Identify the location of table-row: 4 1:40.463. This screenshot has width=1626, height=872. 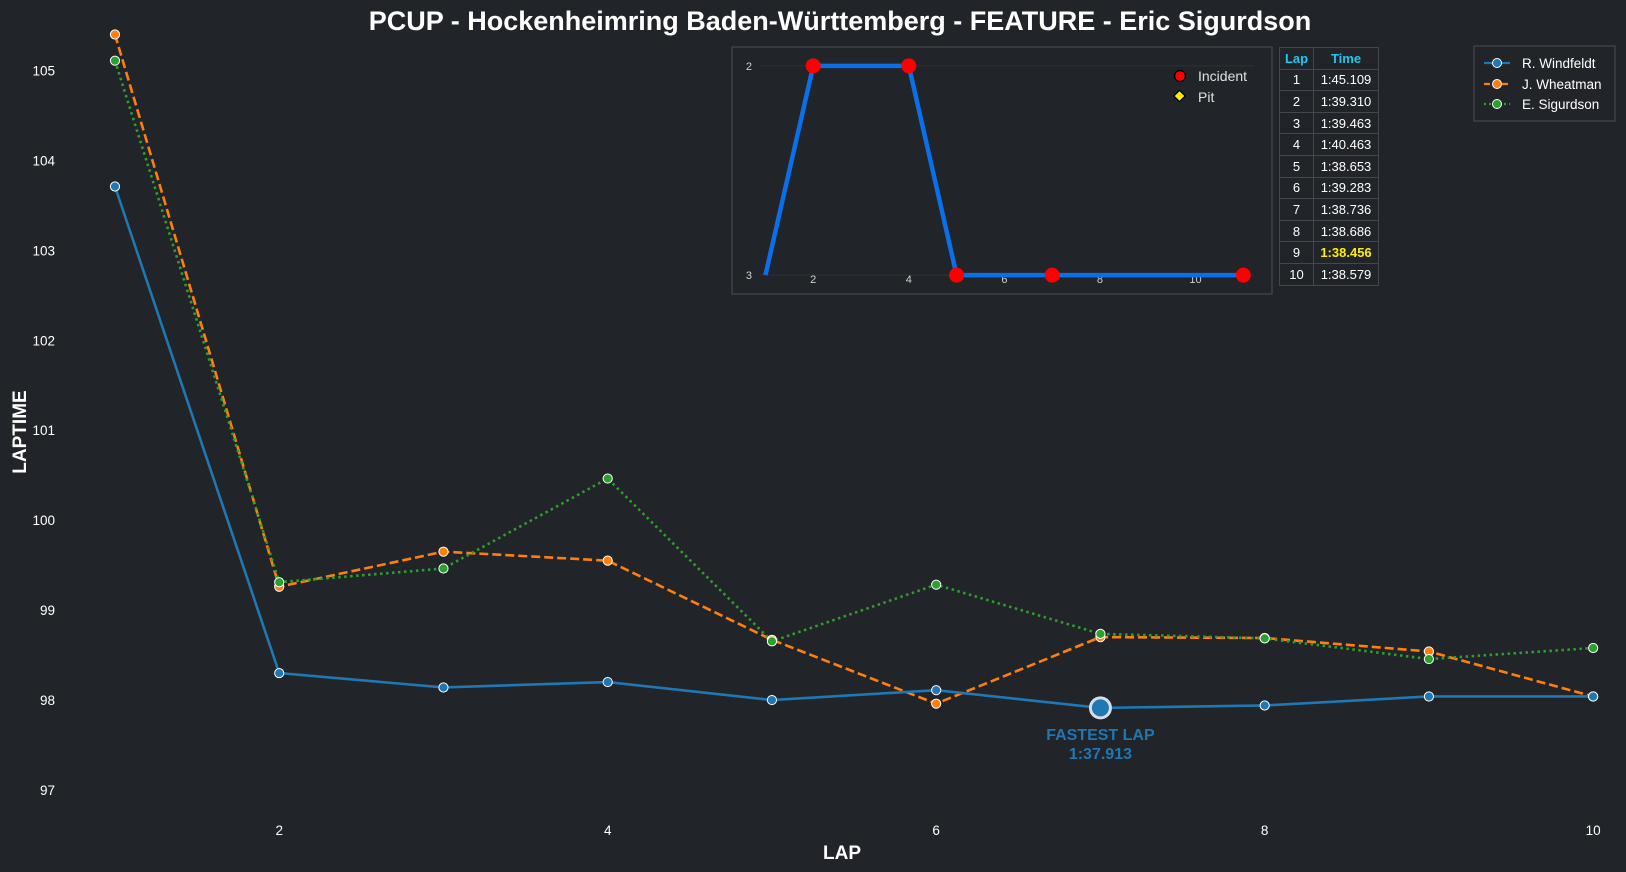
(1329, 144).